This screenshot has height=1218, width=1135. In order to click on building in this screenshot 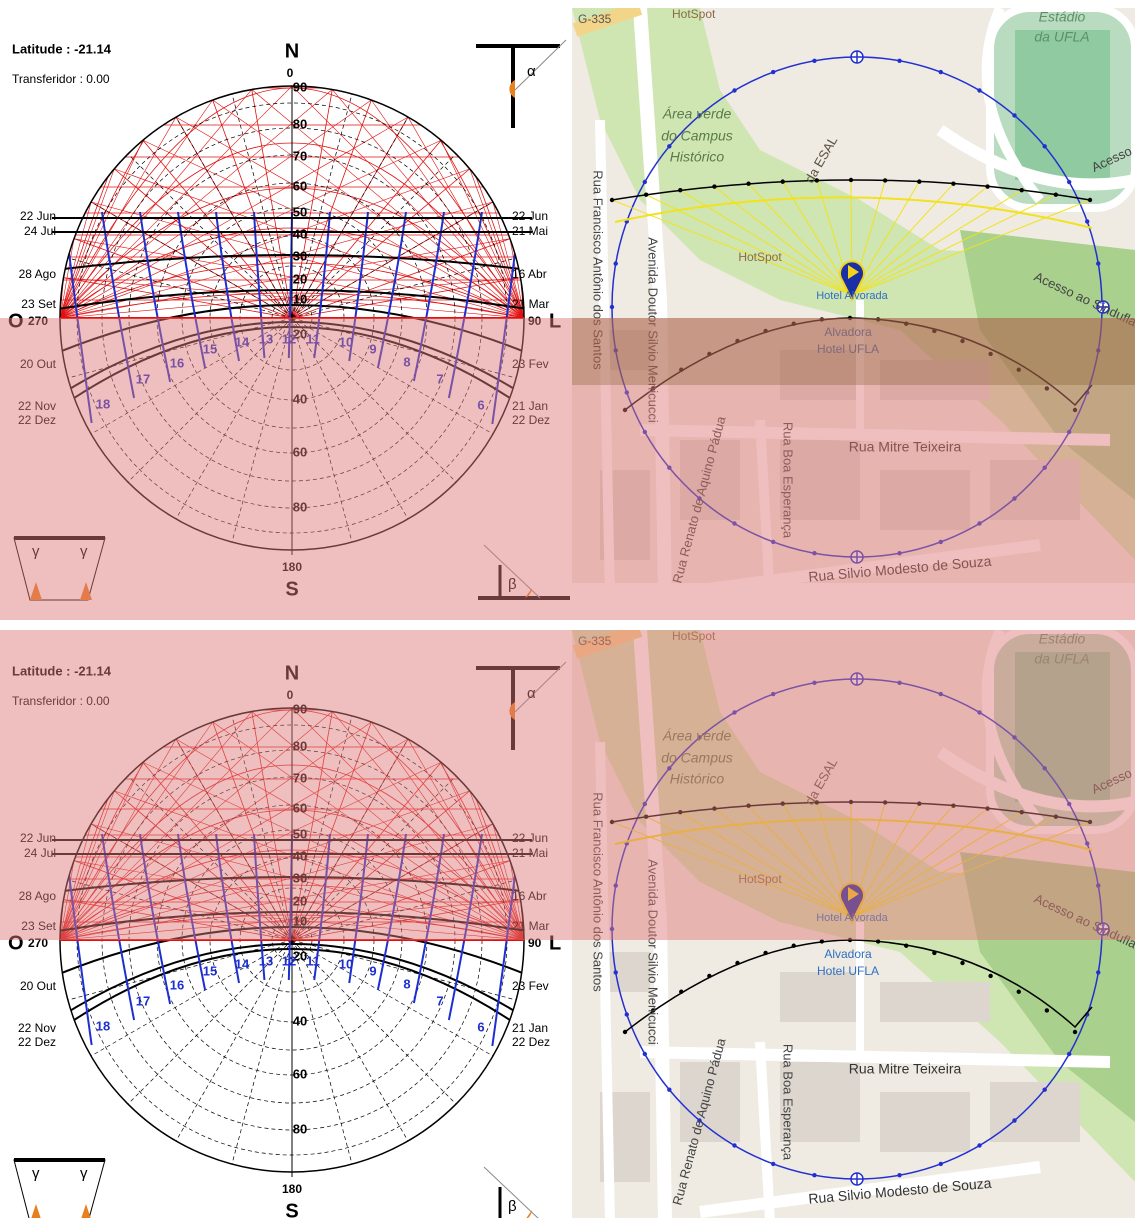, I will do `click(935, 1002)`.